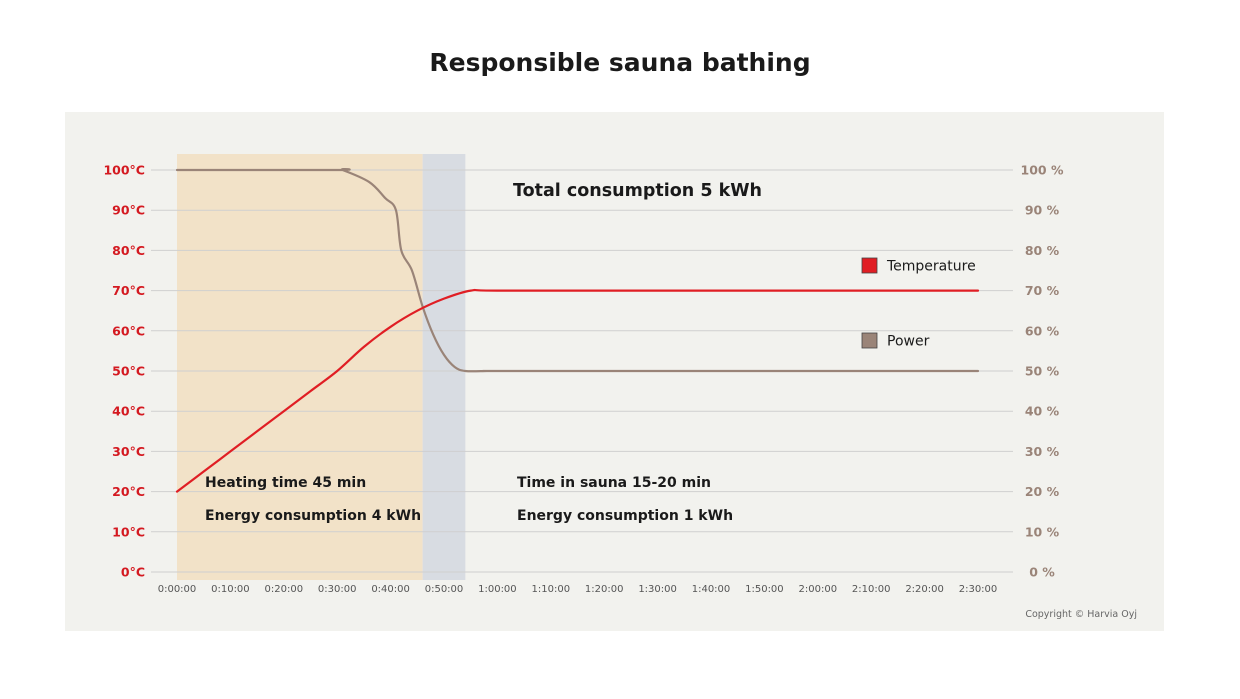 This screenshot has height=699, width=1240. I want to click on region-transition, so click(444, 367).